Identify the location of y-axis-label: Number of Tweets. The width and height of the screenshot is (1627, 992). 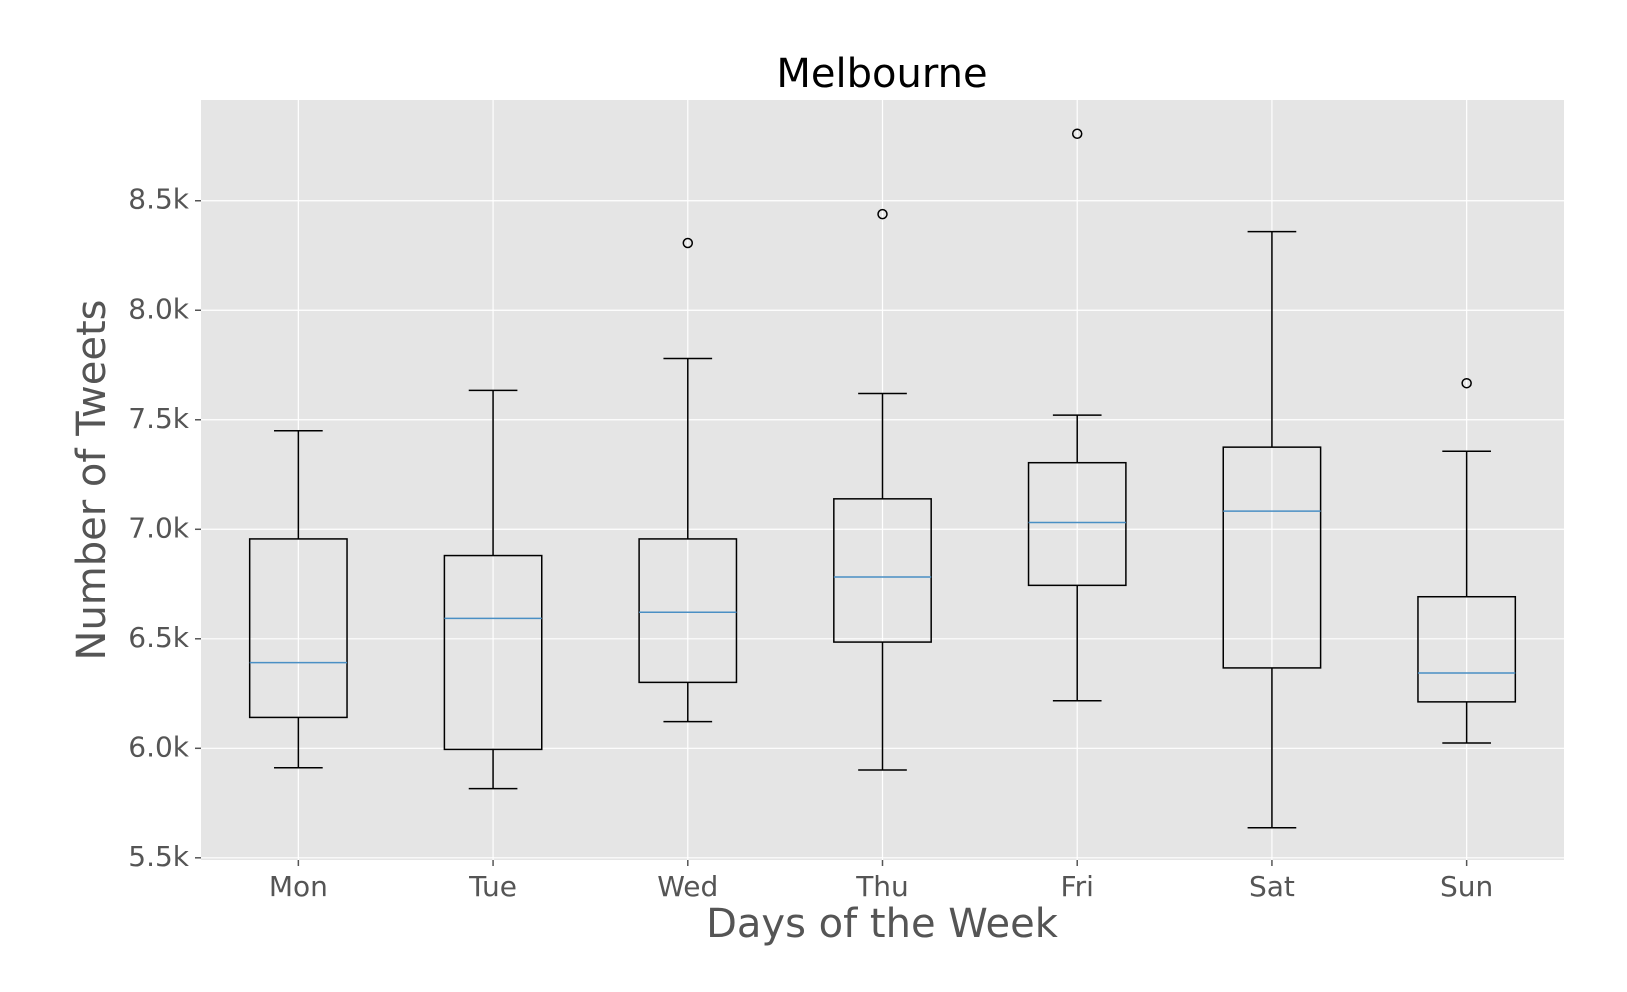
(92, 480).